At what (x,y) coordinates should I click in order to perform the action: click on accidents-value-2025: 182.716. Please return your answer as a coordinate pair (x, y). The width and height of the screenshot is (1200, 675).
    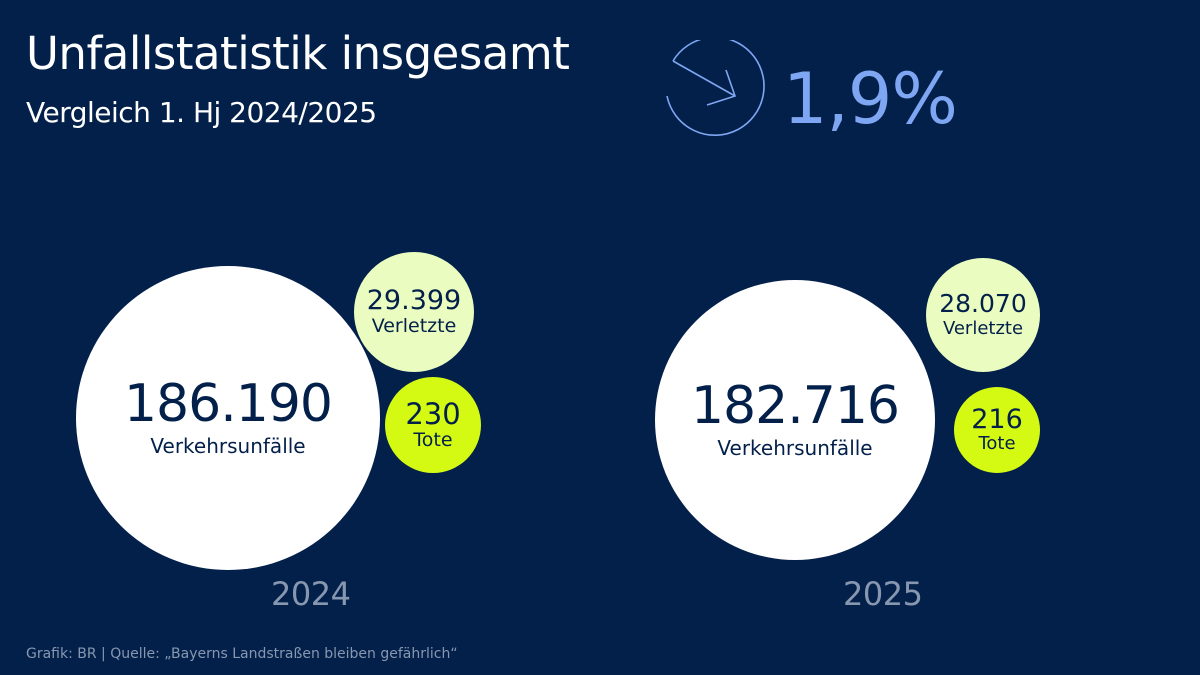
    Looking at the image, I should click on (795, 406).